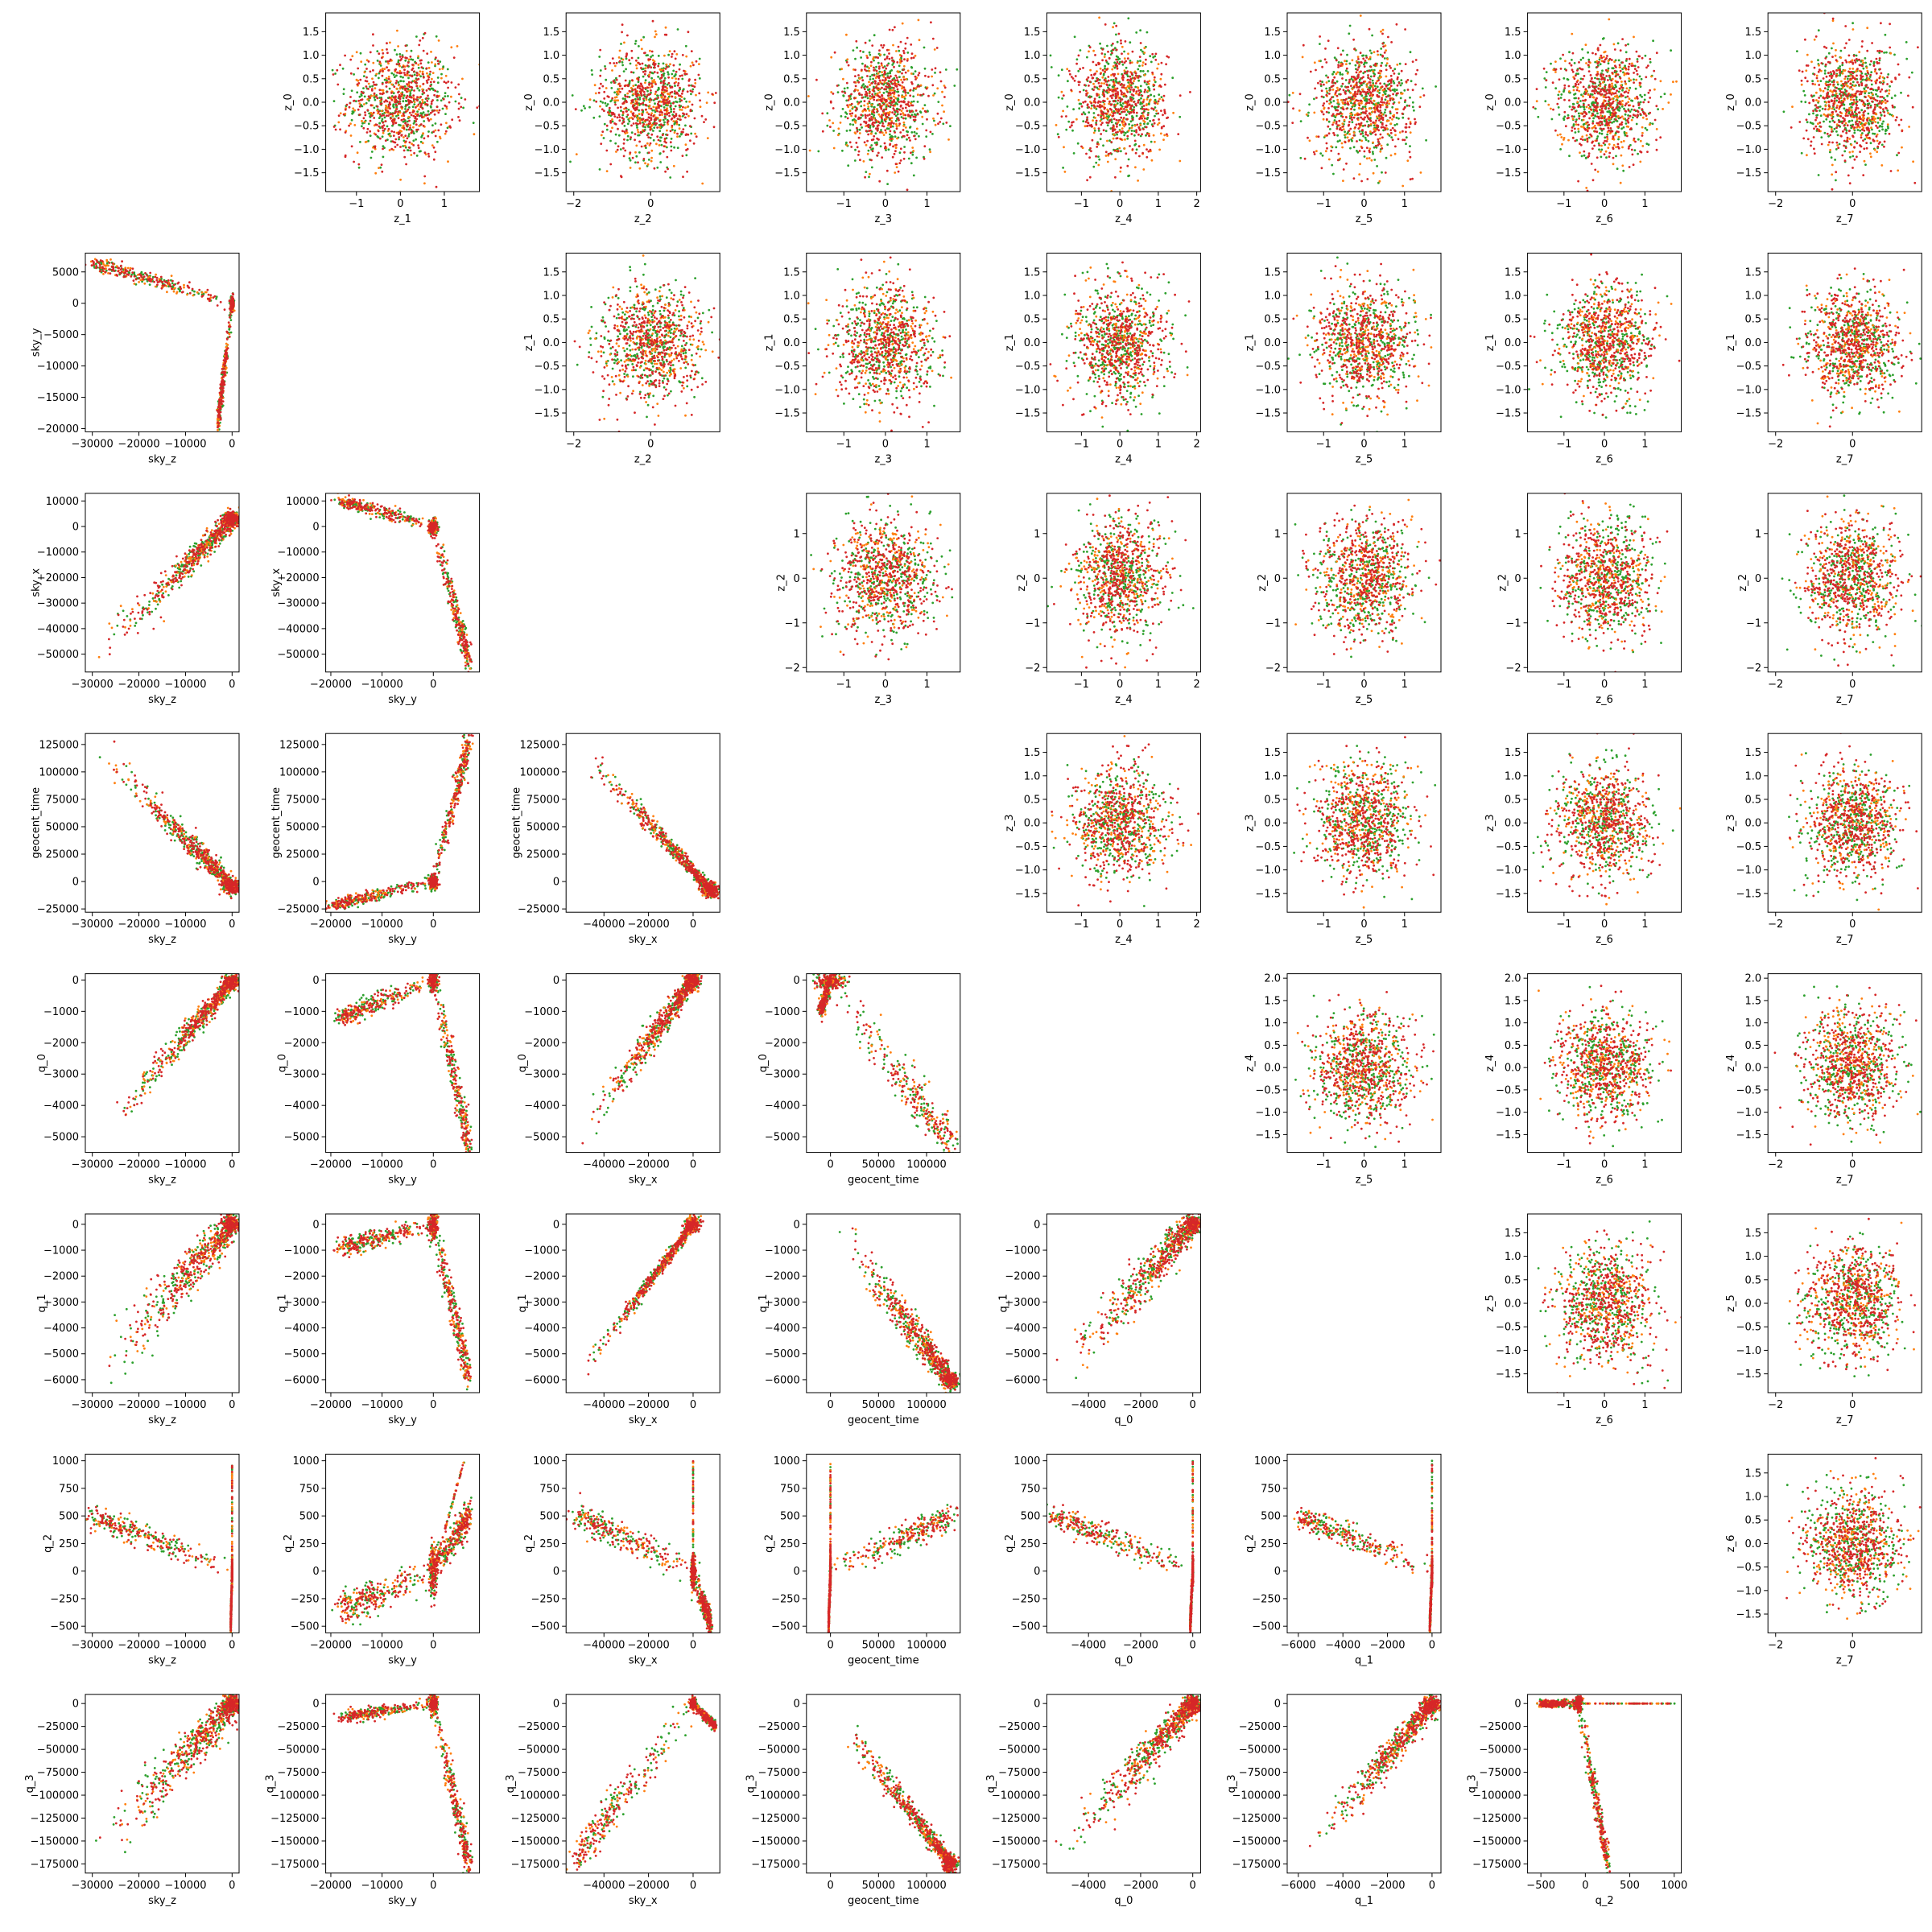 Image resolution: width=1932 pixels, height=1932 pixels. What do you see at coordinates (1124, 219) in the screenshot?
I see `x-axis-label: z_4` at bounding box center [1124, 219].